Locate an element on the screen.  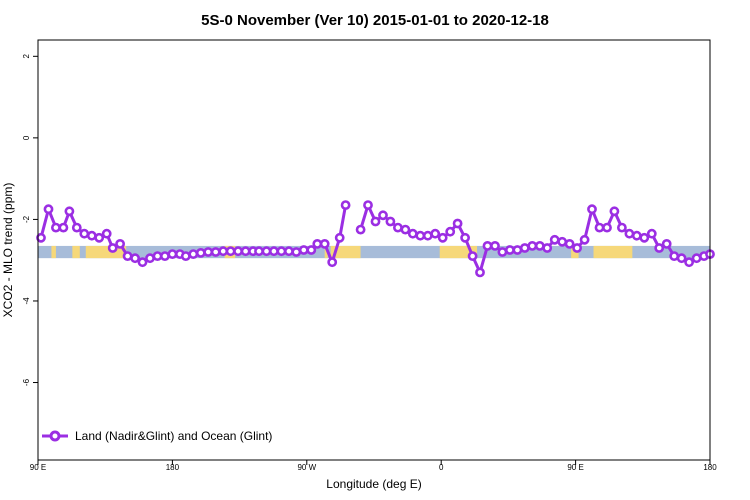
legend-label: Land (Nadir&Glint) and Ocean (Glint) is located at coordinates (173, 436).